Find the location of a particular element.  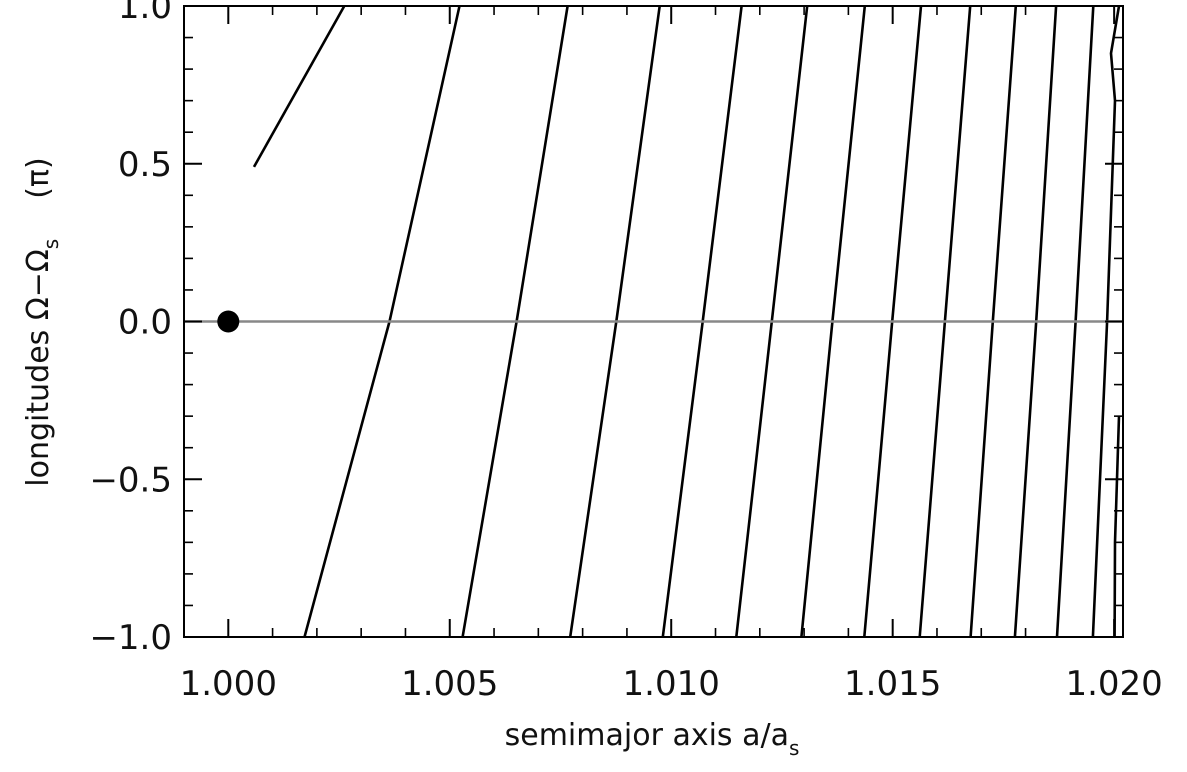

y-tick-label: −0.5 is located at coordinates (130, 480).